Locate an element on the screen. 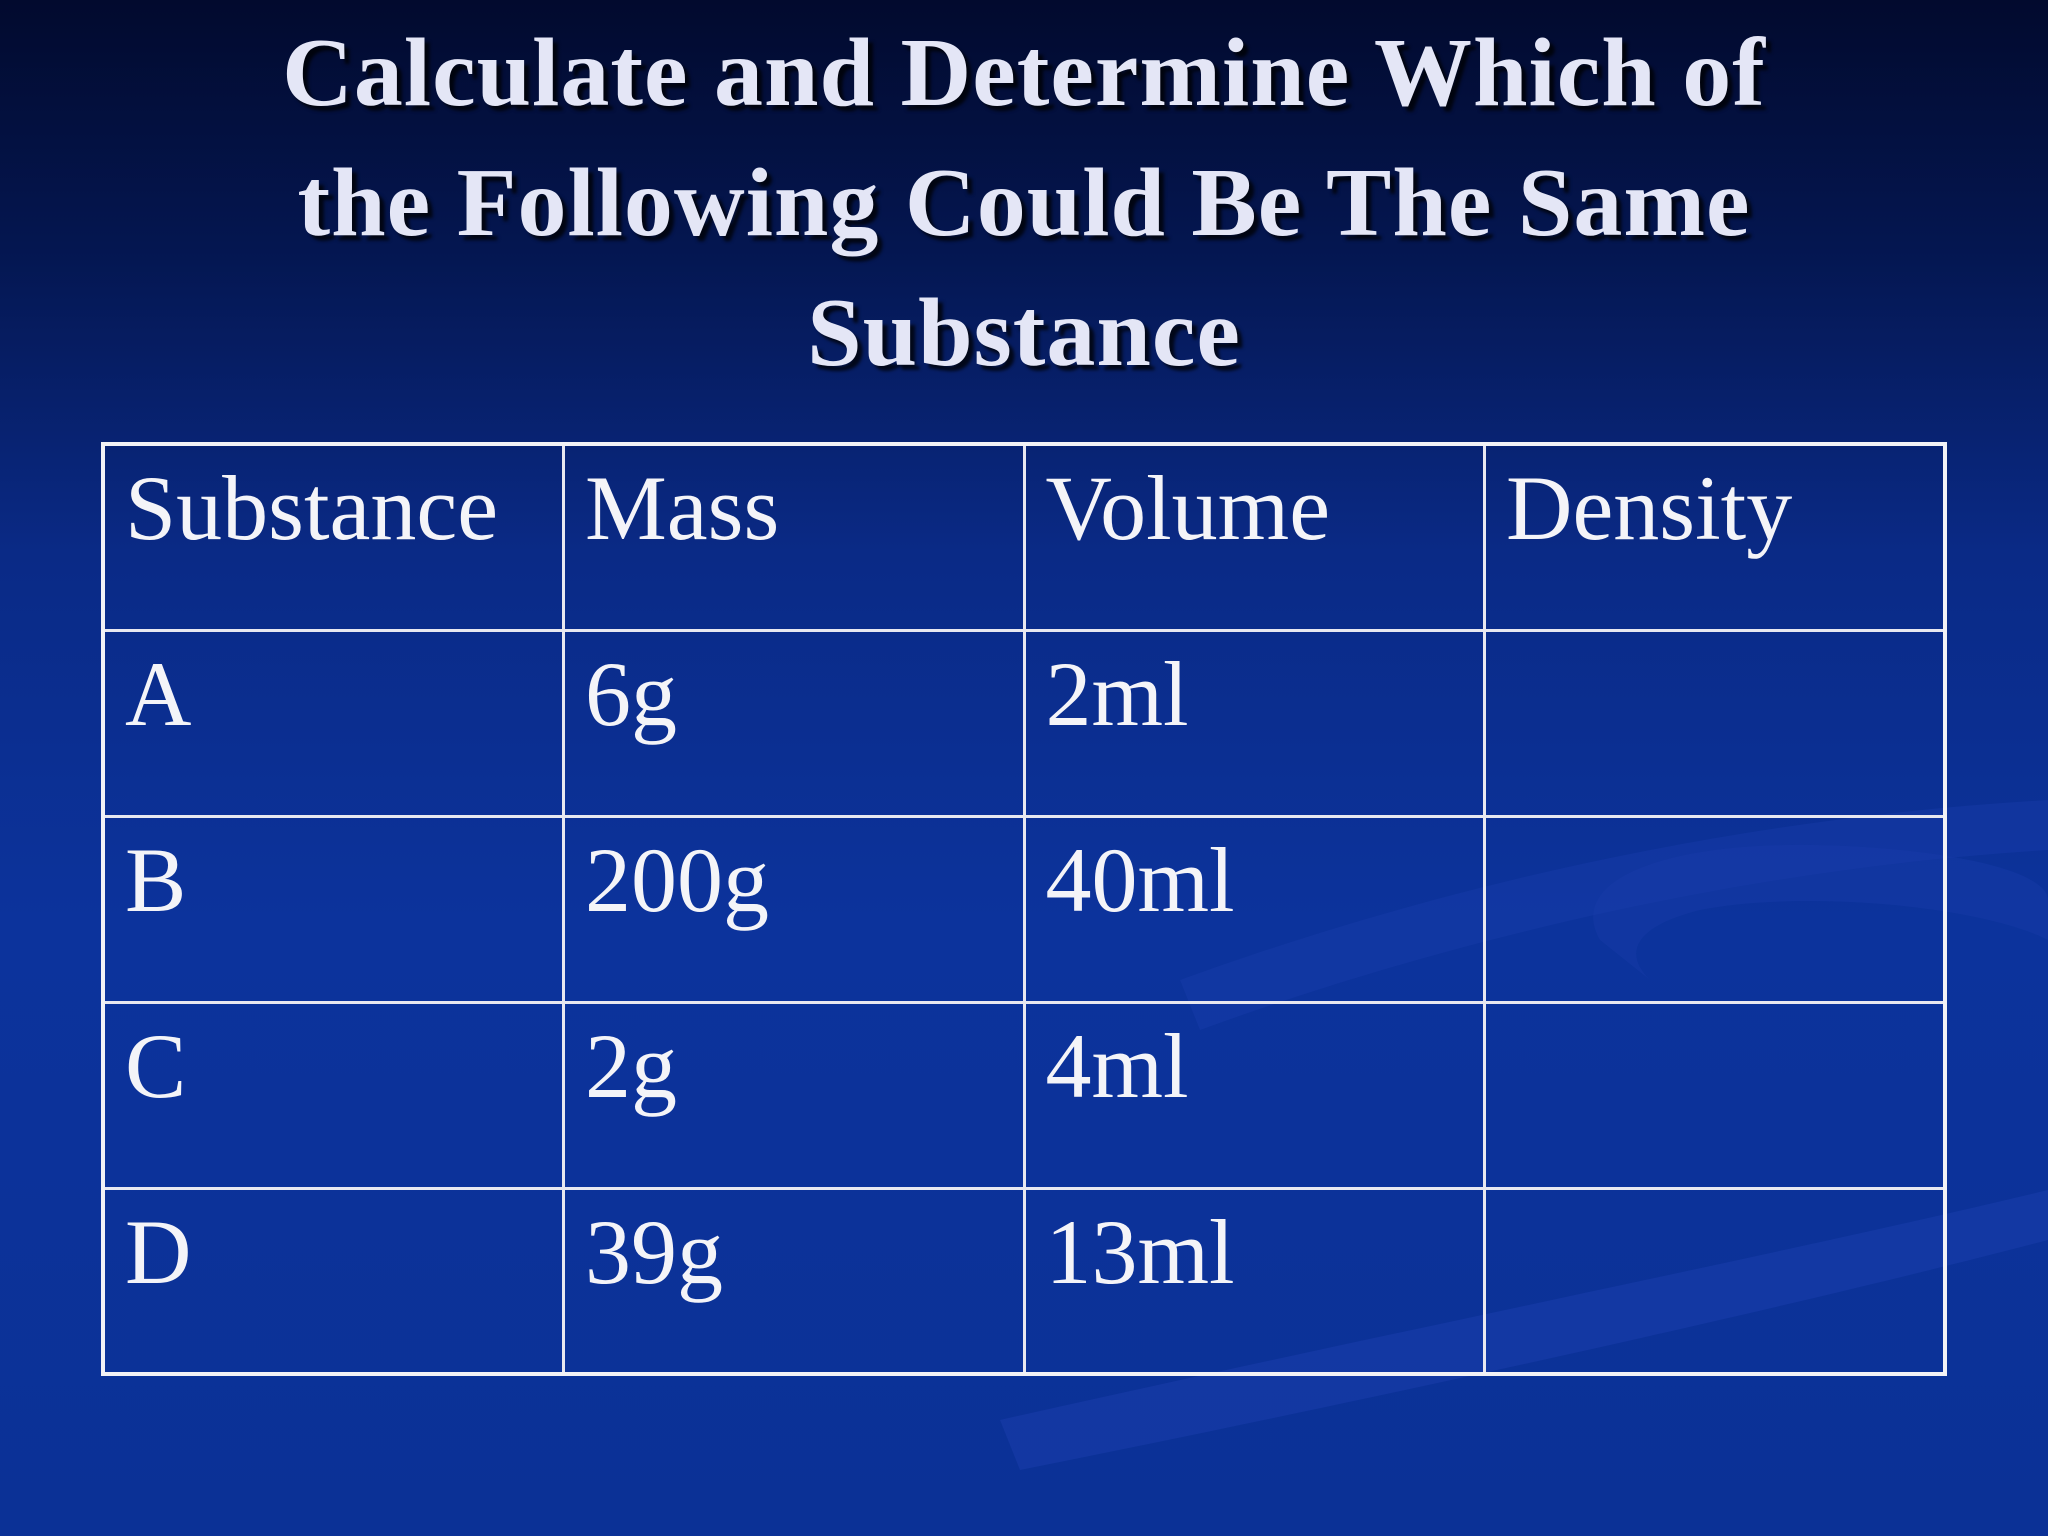  cell-substance: D is located at coordinates (333, 1281).